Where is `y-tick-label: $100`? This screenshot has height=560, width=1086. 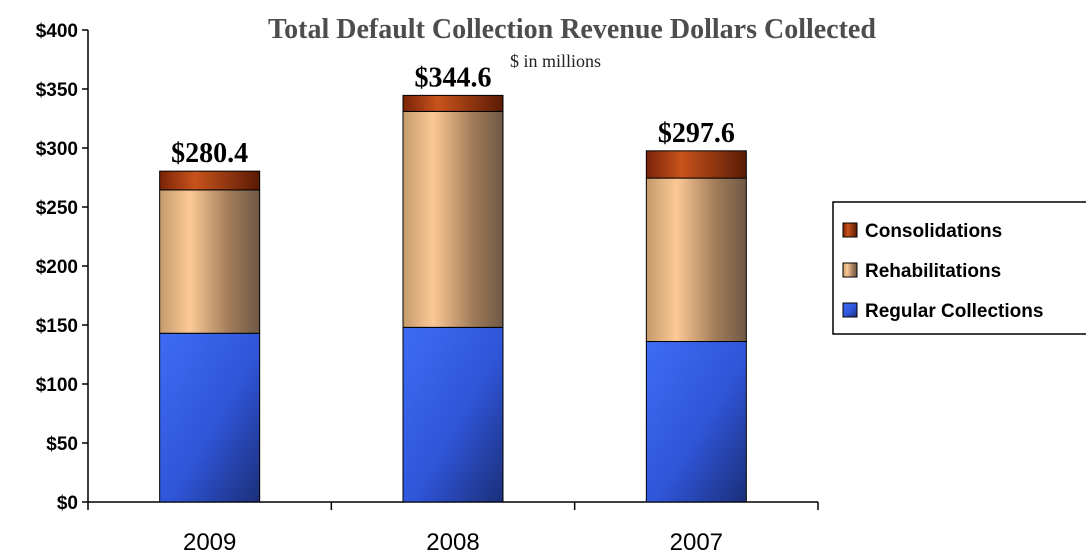
y-tick-label: $100 is located at coordinates (57, 385).